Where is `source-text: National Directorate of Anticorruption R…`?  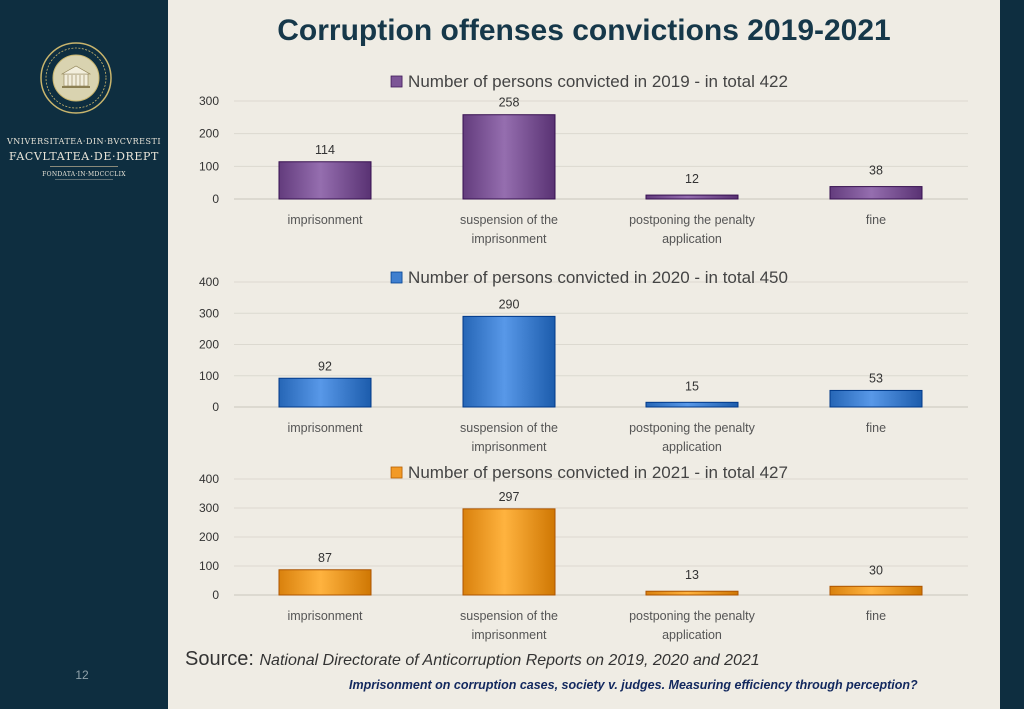 source-text: National Directorate of Anticorruption R… is located at coordinates (509, 660).